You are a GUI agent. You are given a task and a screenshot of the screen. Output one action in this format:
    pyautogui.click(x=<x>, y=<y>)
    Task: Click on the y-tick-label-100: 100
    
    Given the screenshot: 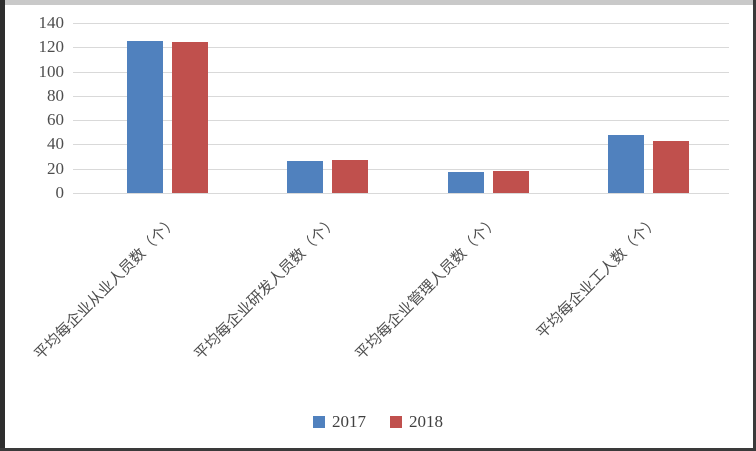 What is the action you would take?
    pyautogui.click(x=51, y=71)
    